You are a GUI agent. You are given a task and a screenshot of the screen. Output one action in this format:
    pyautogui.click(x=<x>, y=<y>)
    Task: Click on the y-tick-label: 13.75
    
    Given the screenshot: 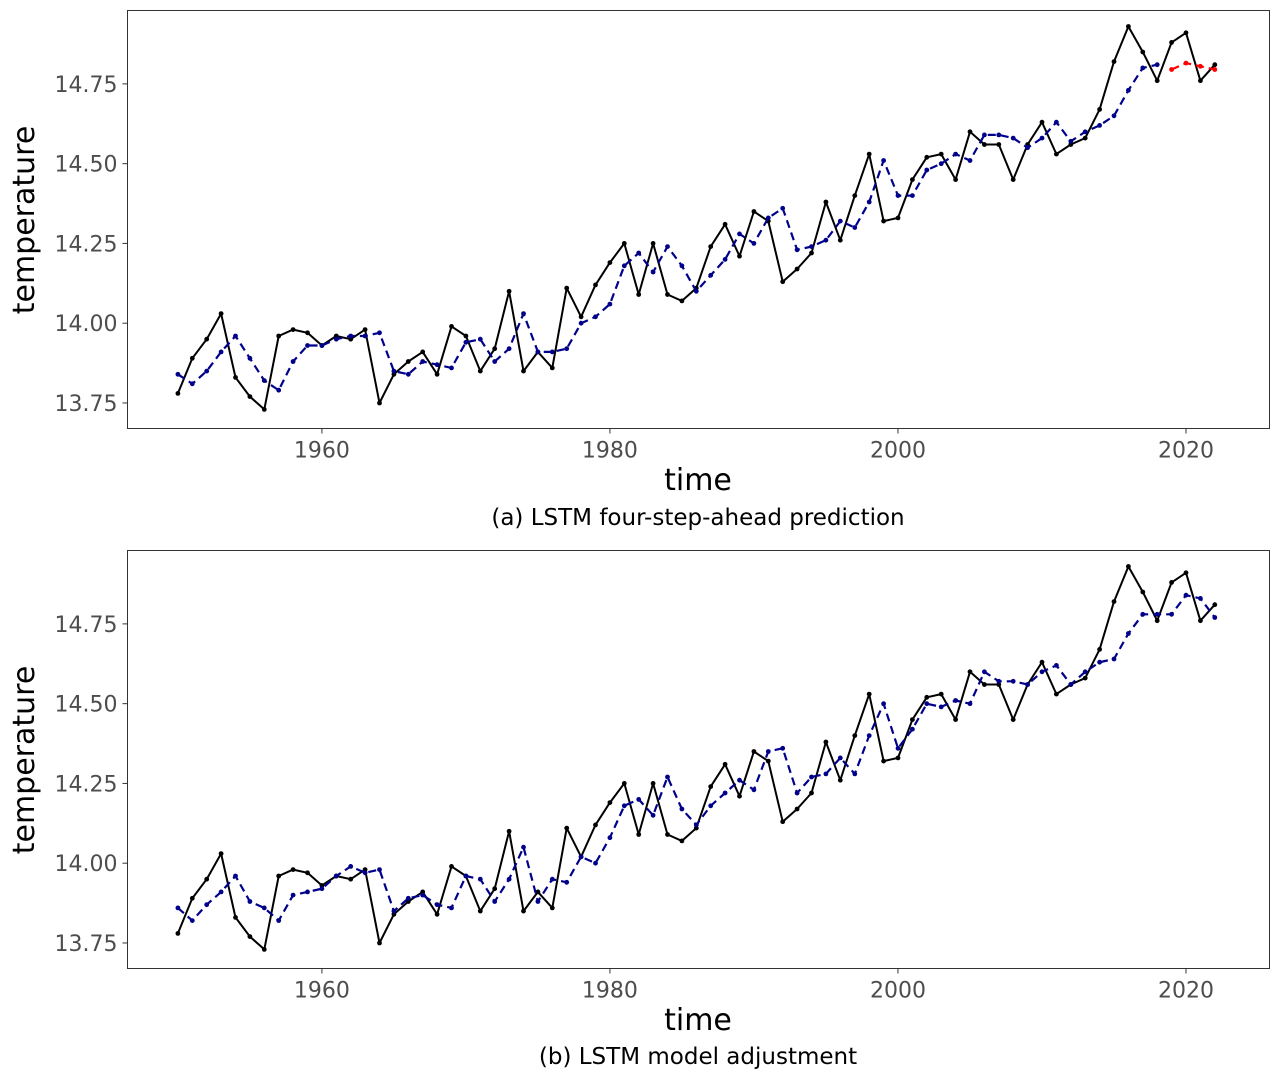 What is the action you would take?
    pyautogui.click(x=86, y=944)
    